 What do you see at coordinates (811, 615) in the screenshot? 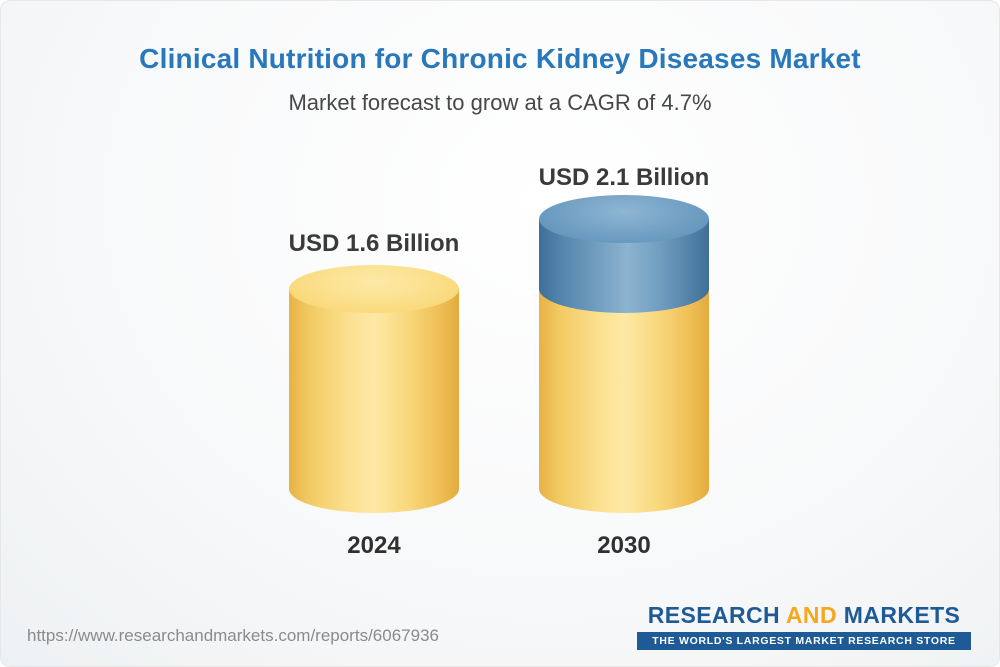
I see `logo-word-and: AND` at bounding box center [811, 615].